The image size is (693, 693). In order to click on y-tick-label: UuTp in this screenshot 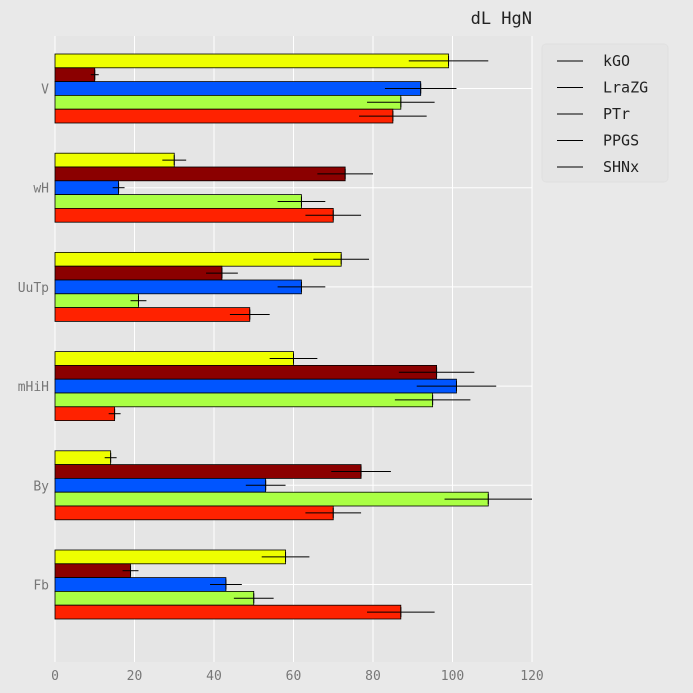, I will do `click(33, 288)`.